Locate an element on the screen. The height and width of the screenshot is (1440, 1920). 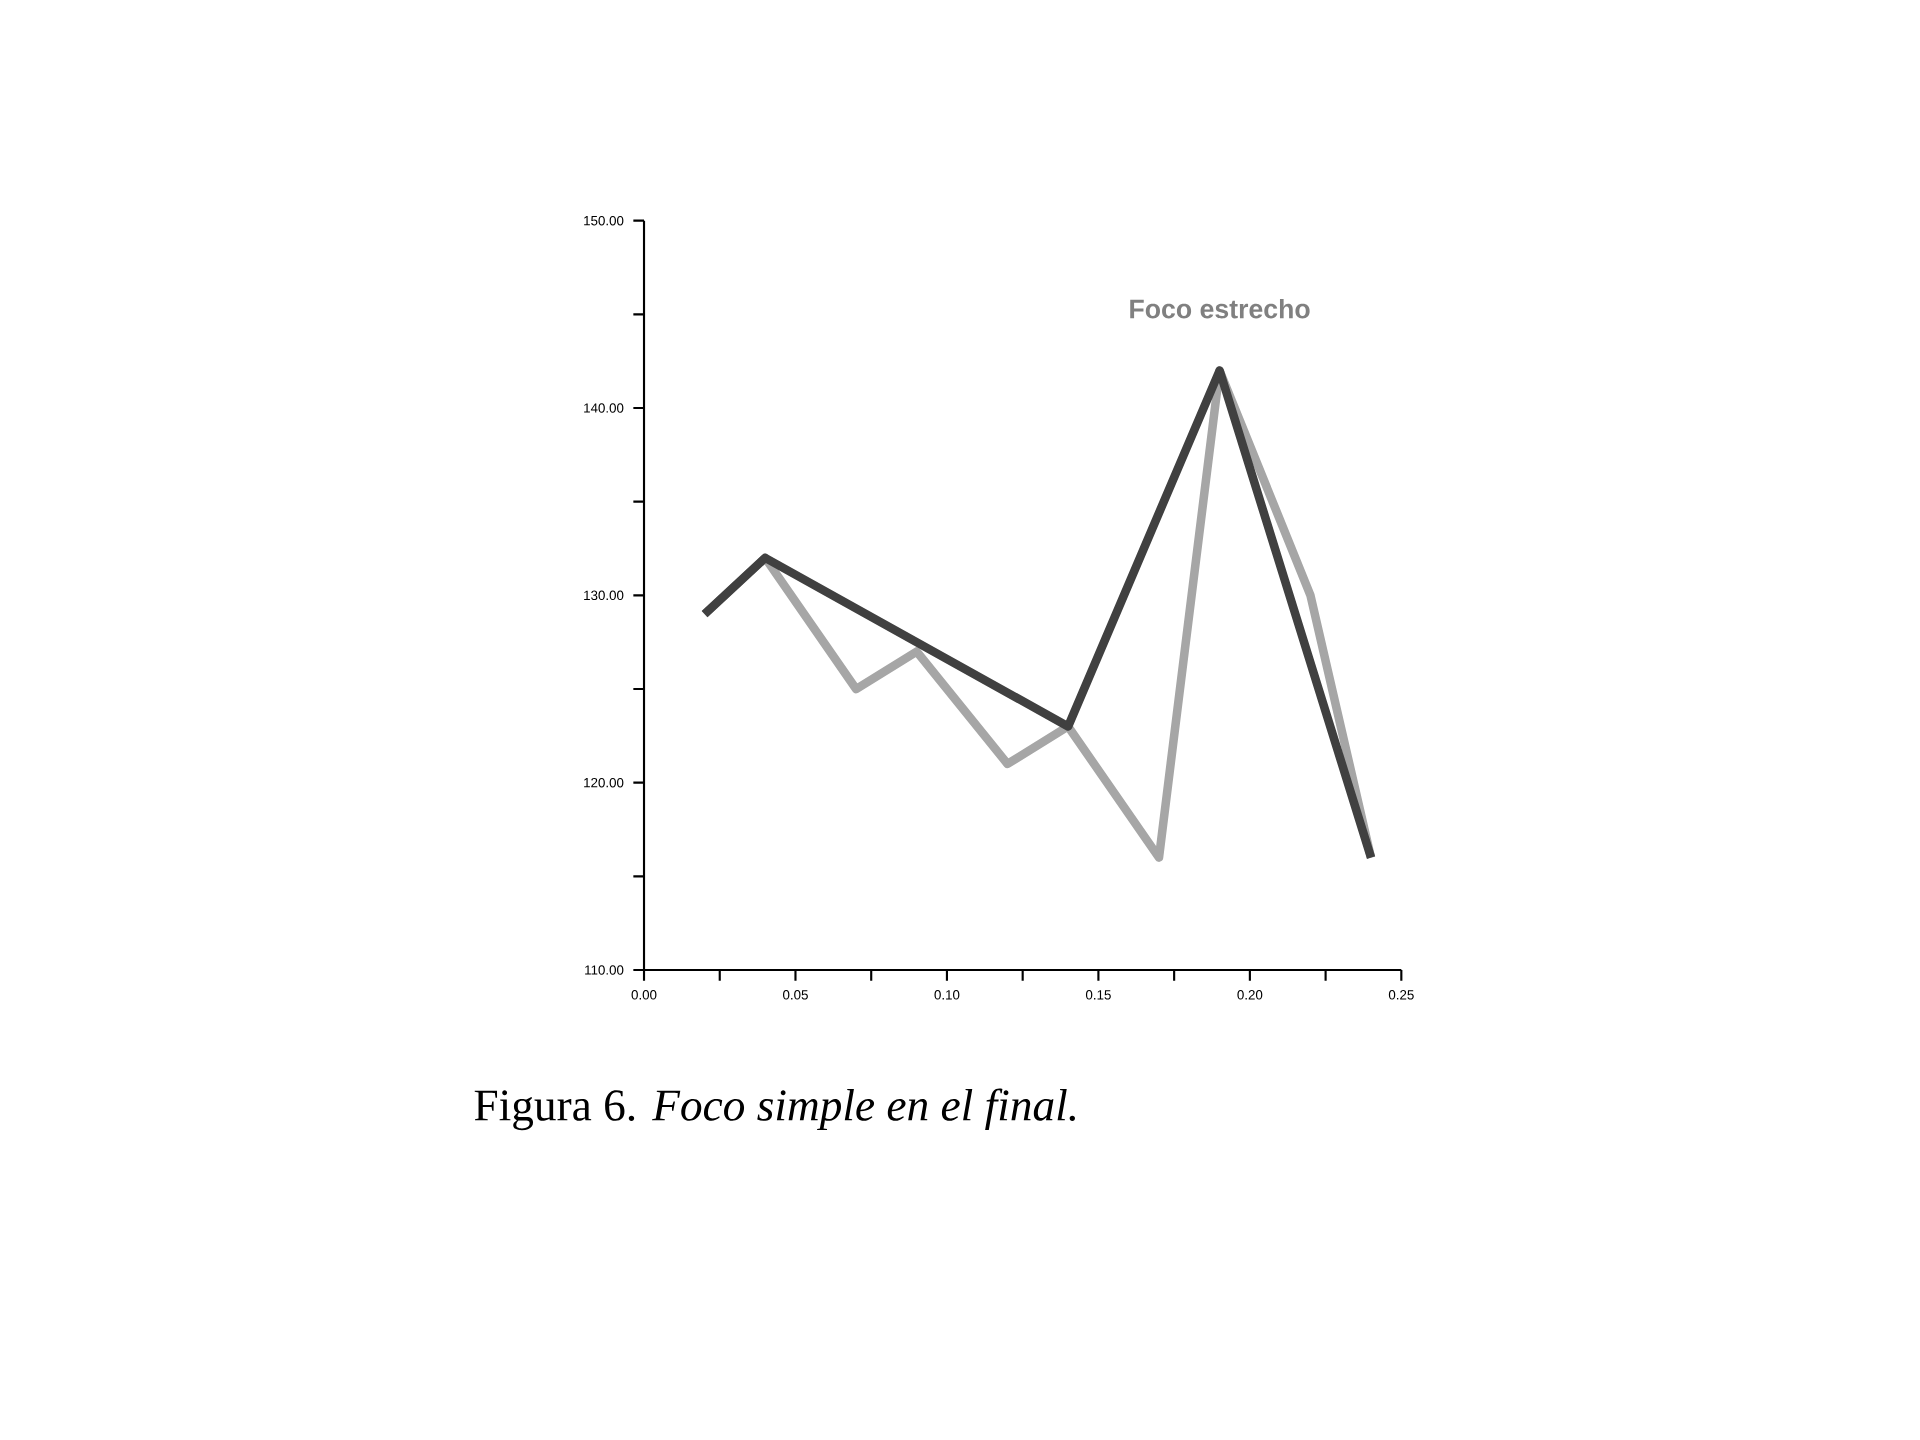
text: Figura 6. Foco simple en el final. is located at coordinates (774, 1109).